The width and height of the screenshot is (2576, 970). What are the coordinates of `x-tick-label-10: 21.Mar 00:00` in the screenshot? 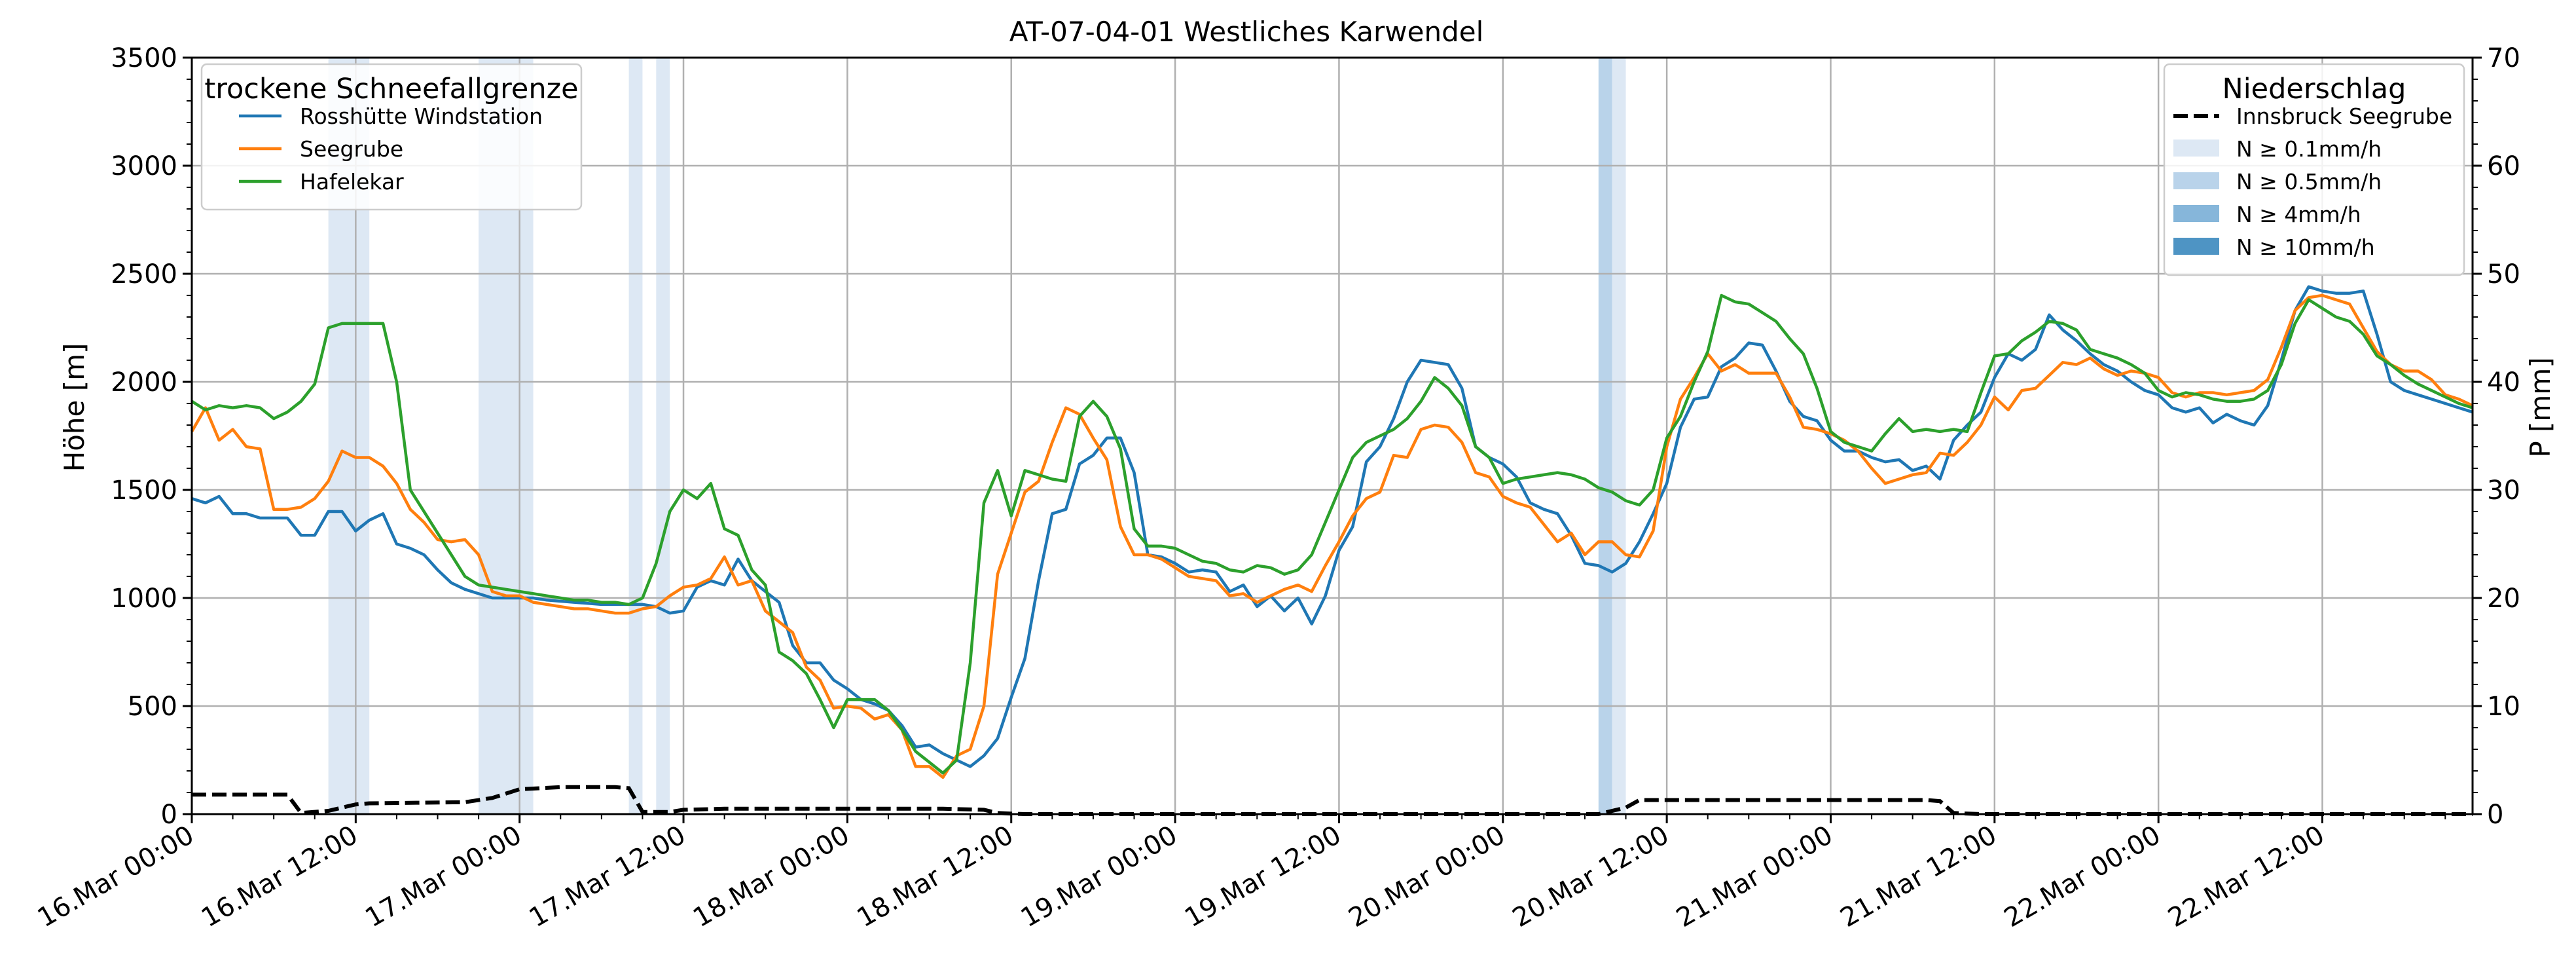 It's located at (1754, 876).